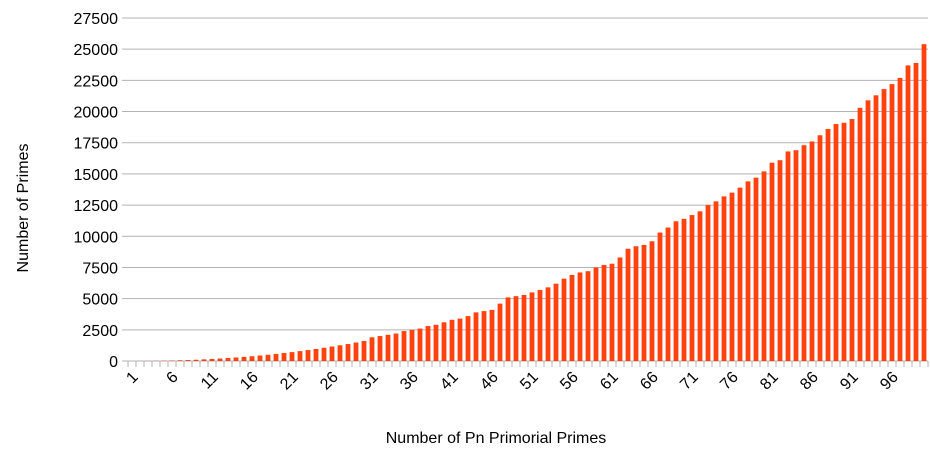  Describe the element at coordinates (889, 381) in the screenshot. I see `x-tick-label: 96` at that location.